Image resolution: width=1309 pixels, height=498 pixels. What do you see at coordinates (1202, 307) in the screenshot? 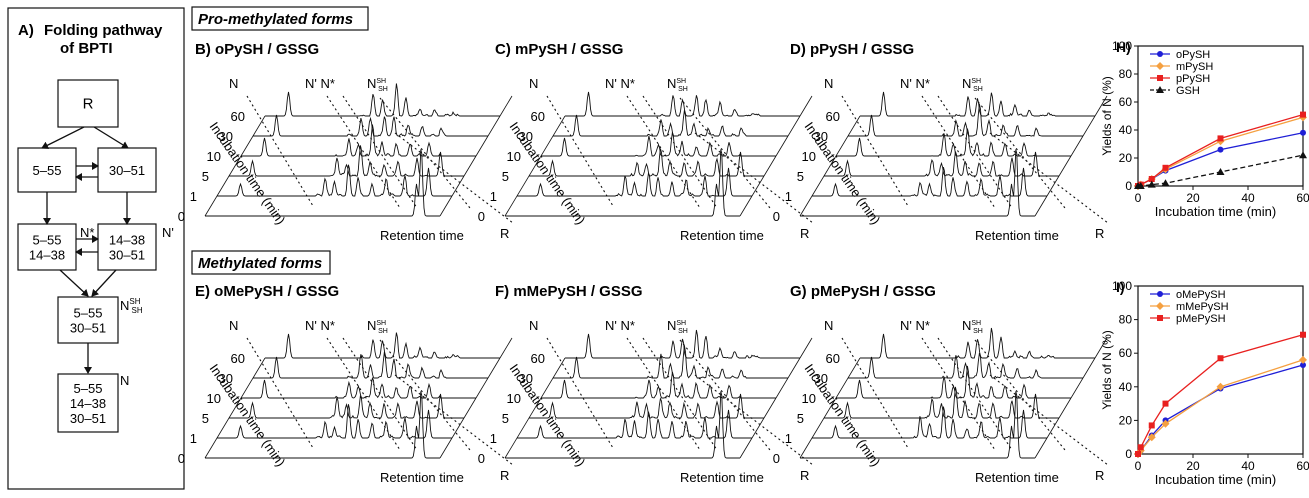
I see `legend-label: mMePySH` at bounding box center [1202, 307].